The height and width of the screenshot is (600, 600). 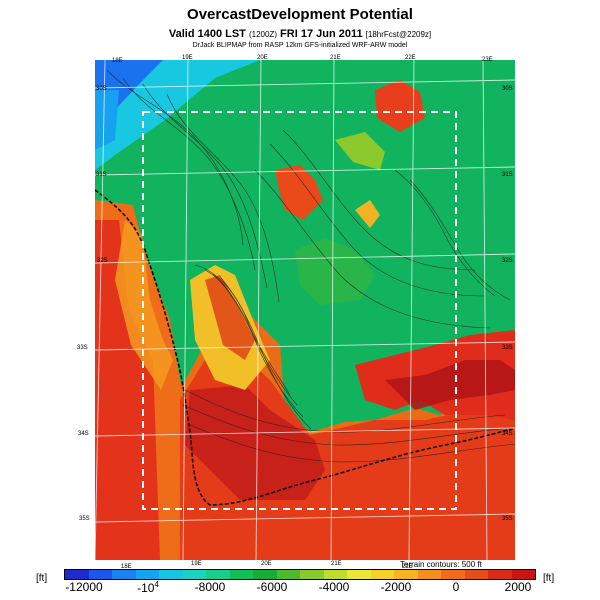 What do you see at coordinates (42, 578) in the screenshot?
I see `colorbar-unit-left: [ft]` at bounding box center [42, 578].